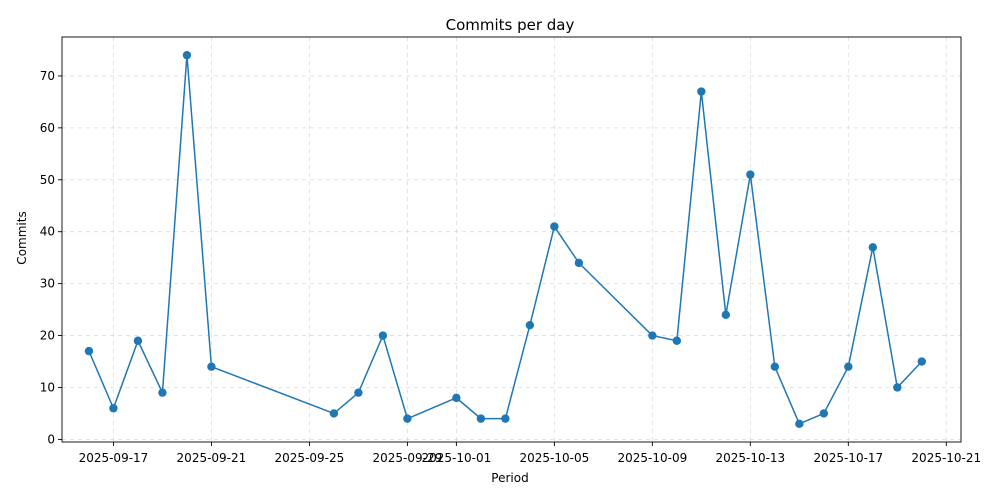 The width and height of the screenshot is (1000, 500). Describe the element at coordinates (212, 458) in the screenshot. I see `x-tick-label: 2025-09-21` at that location.